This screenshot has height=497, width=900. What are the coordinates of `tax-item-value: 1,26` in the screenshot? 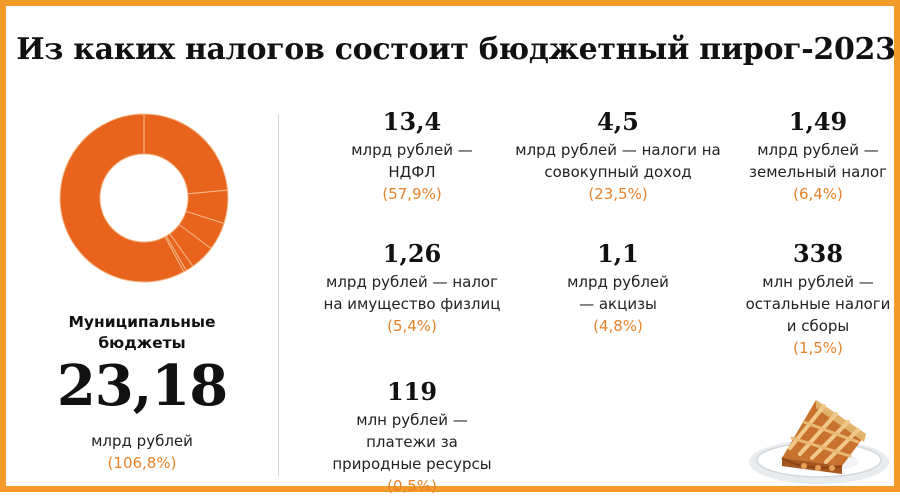 It's located at (412, 253).